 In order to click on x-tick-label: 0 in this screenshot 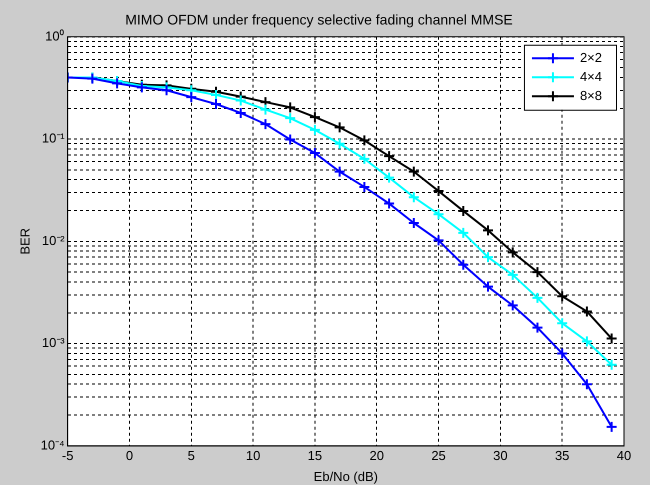, I will do `click(130, 456)`.